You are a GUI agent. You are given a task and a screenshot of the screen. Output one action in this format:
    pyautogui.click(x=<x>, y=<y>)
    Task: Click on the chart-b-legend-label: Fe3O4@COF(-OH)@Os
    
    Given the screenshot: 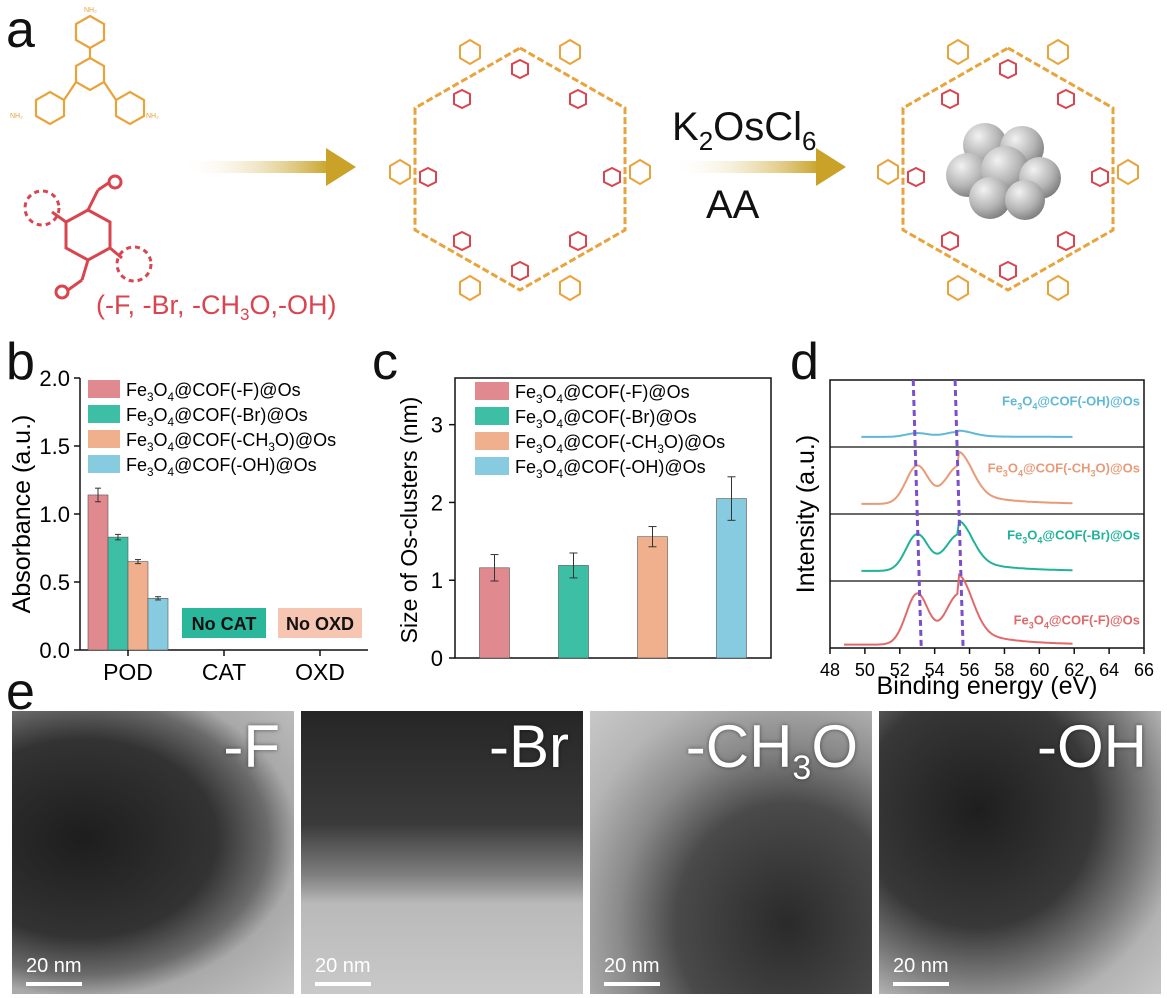 What is the action you would take?
    pyautogui.click(x=221, y=467)
    